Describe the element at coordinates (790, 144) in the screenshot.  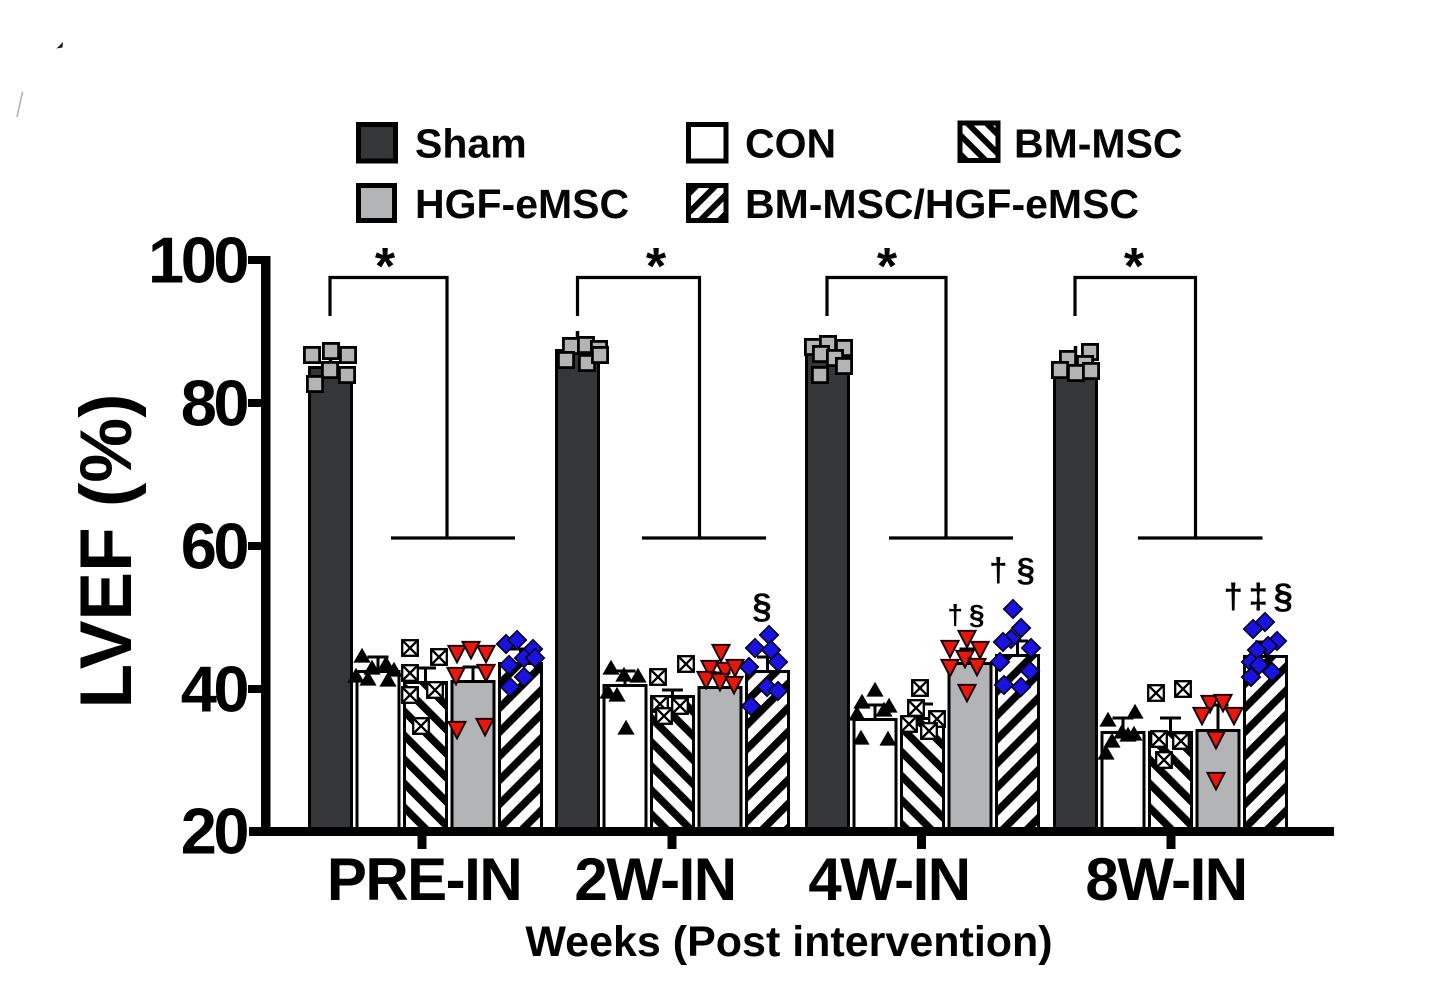
I see `svg-text: CON` at that location.